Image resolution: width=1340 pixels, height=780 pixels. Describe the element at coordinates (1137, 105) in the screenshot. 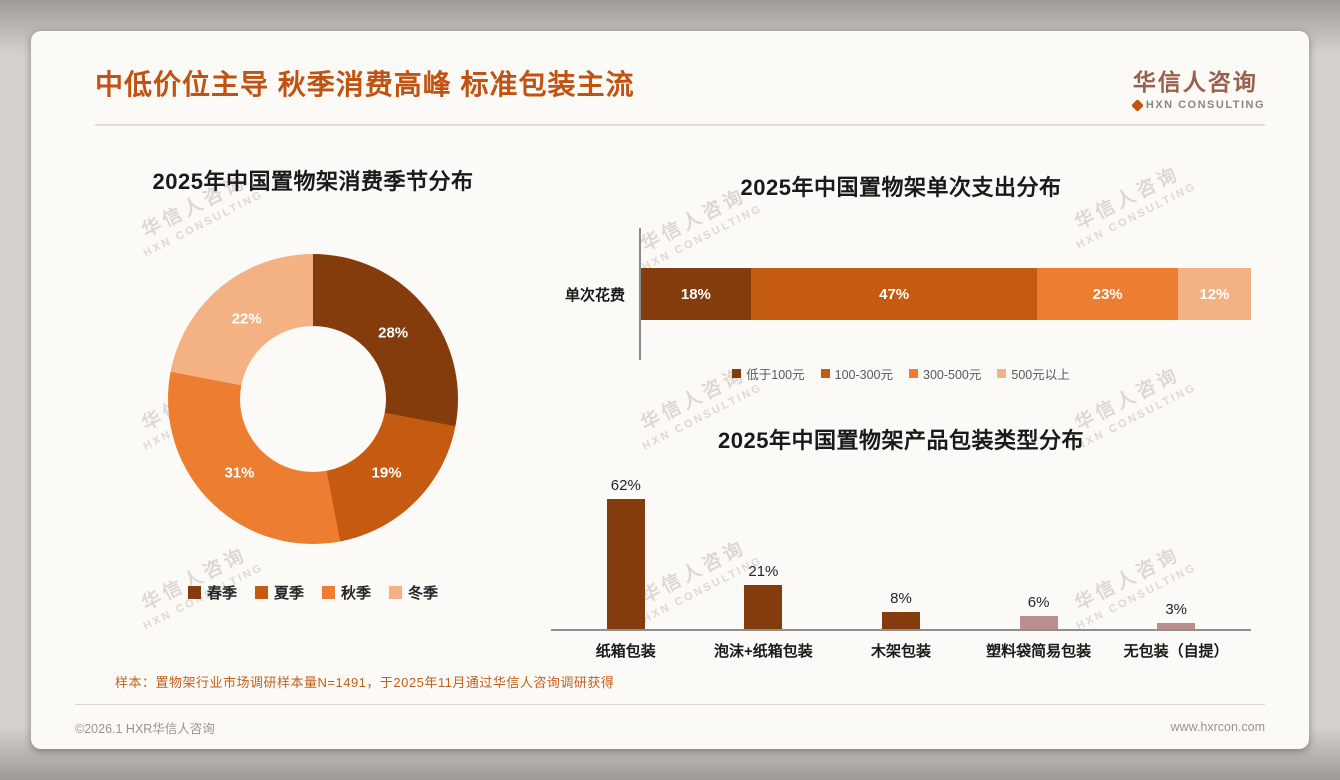

I see `logo-icon` at that location.